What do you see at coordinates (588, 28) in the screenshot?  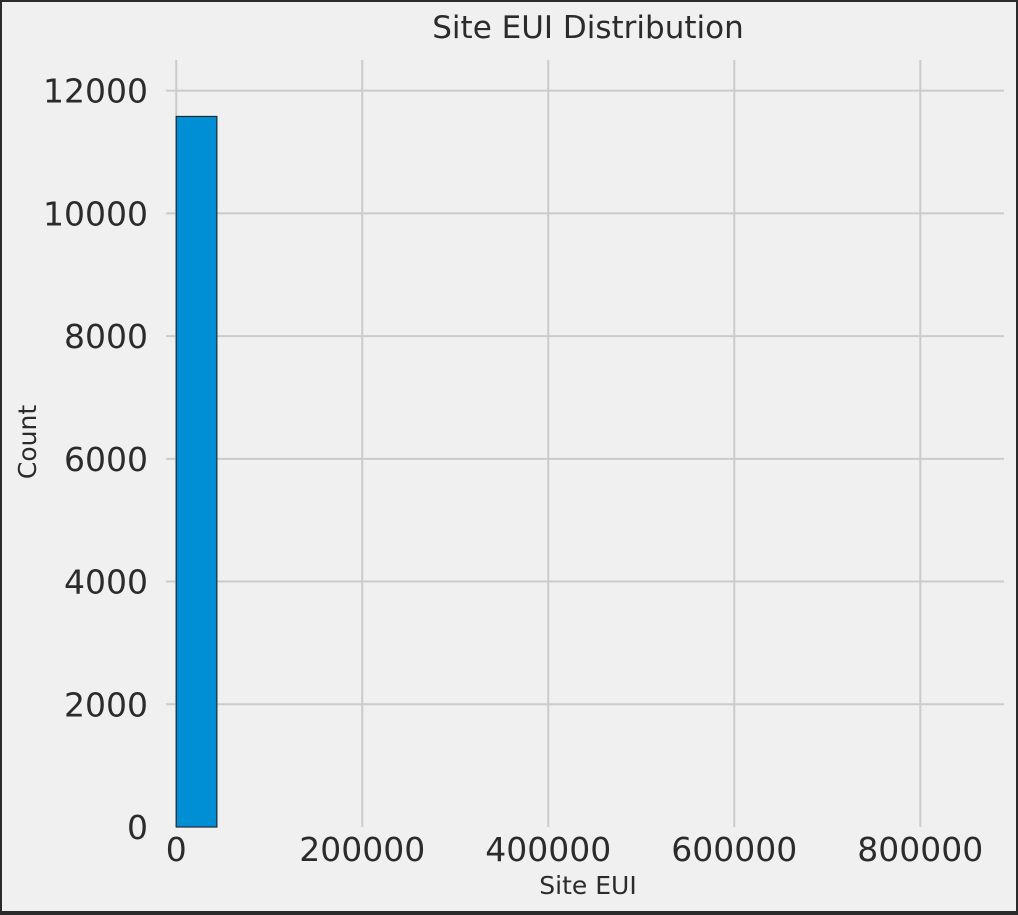 I see `chart-title: Site EUI Distribution` at bounding box center [588, 28].